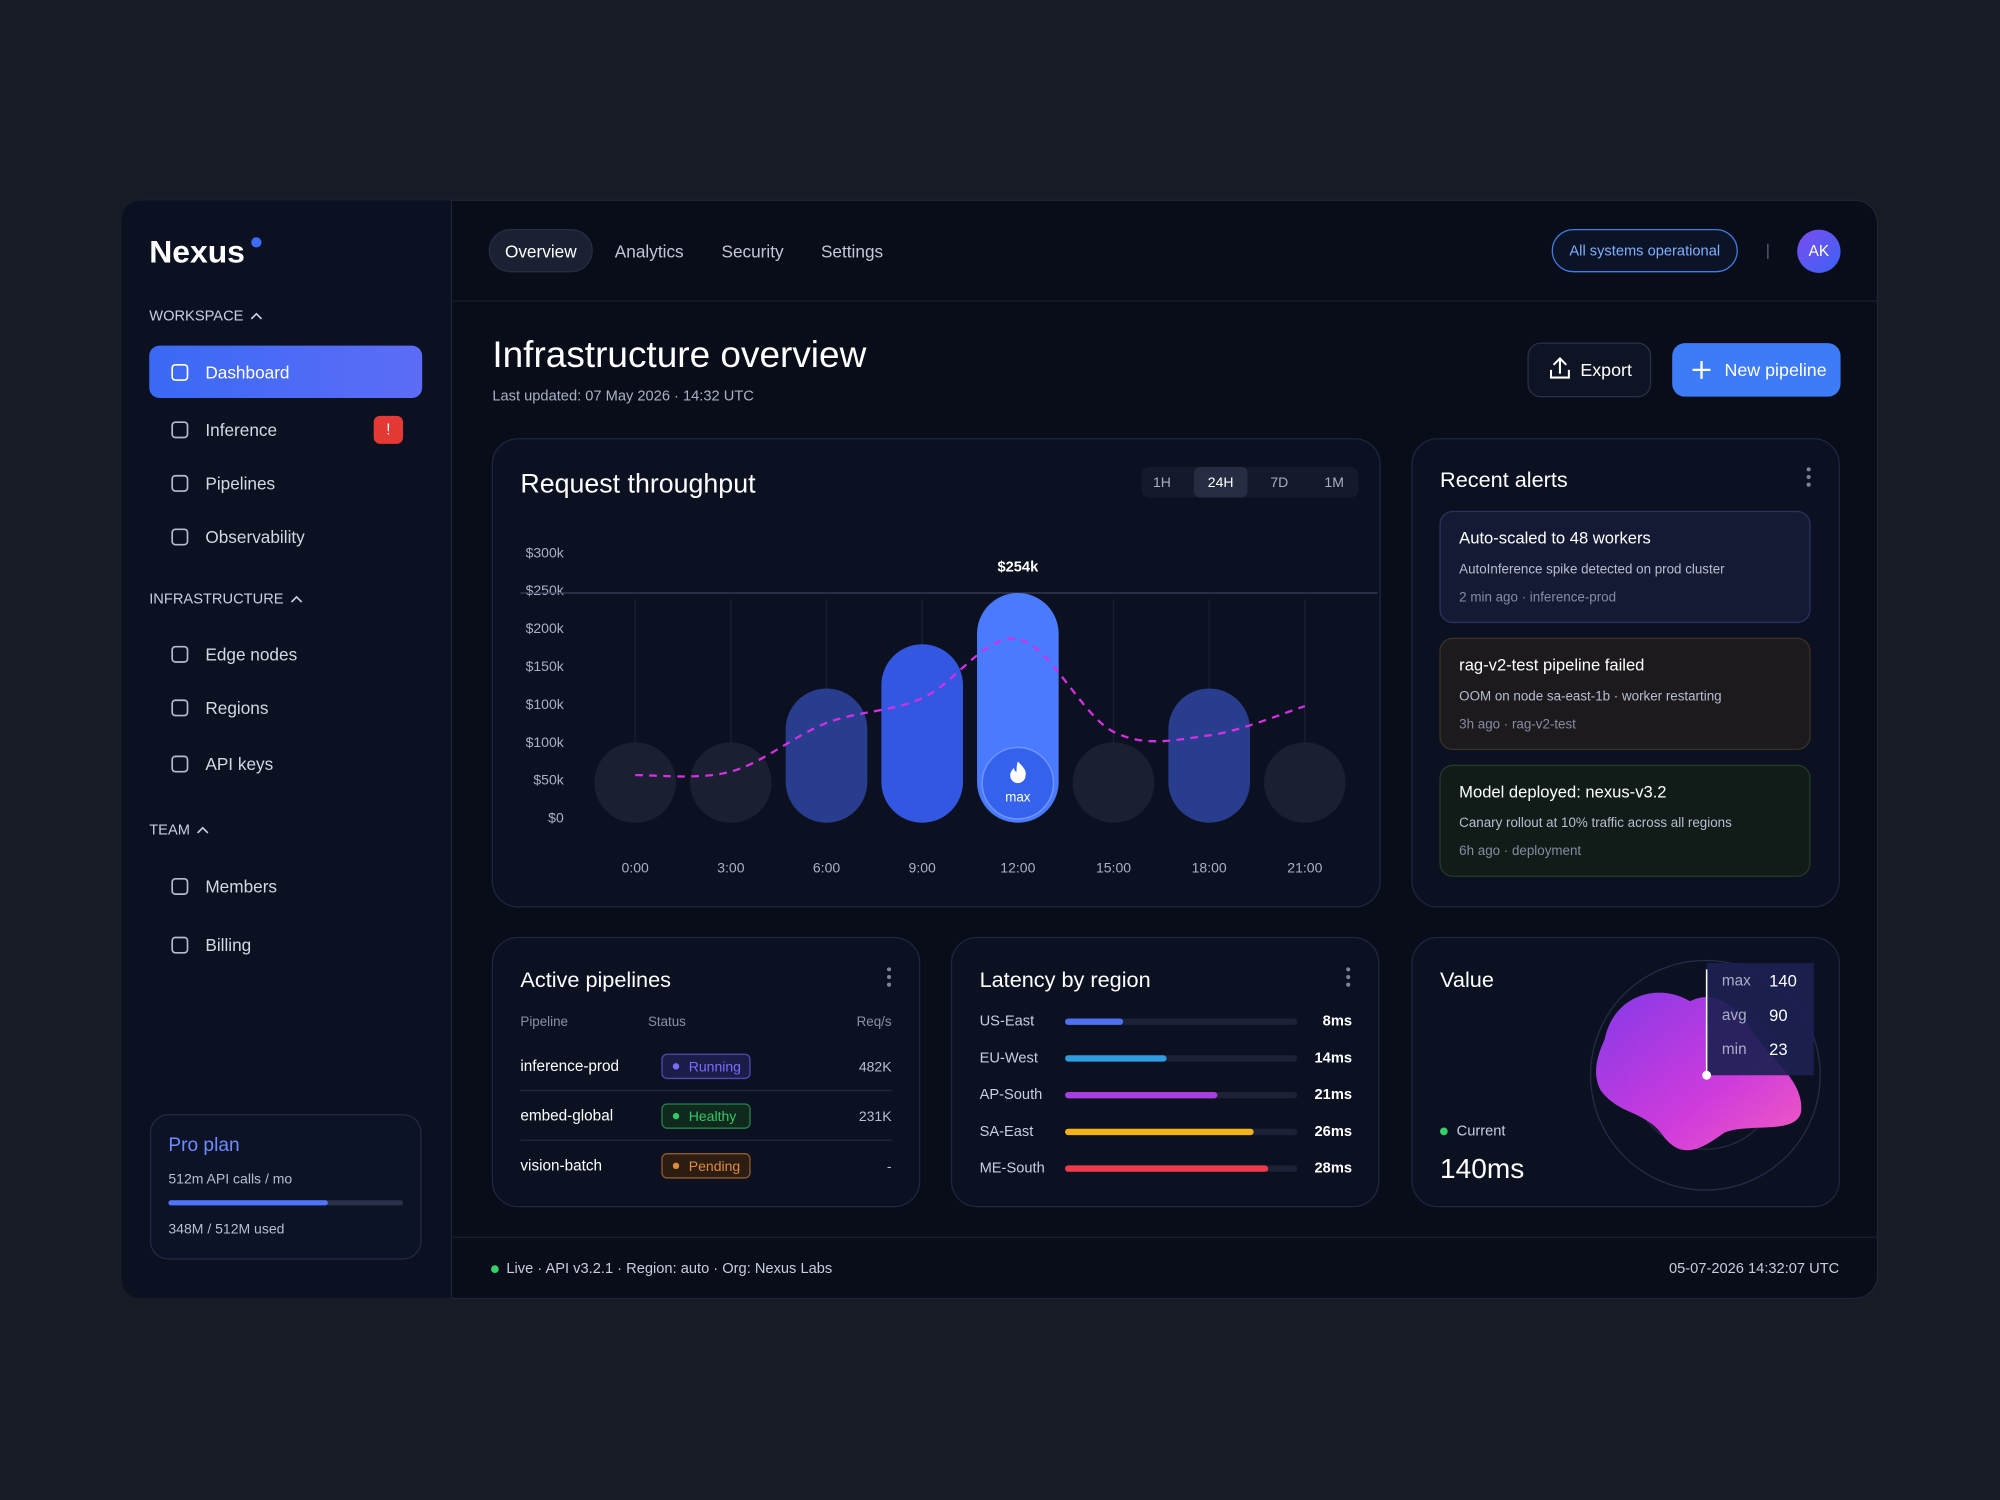 The height and width of the screenshot is (1500, 2000). I want to click on radial, so click(1705, 1075).